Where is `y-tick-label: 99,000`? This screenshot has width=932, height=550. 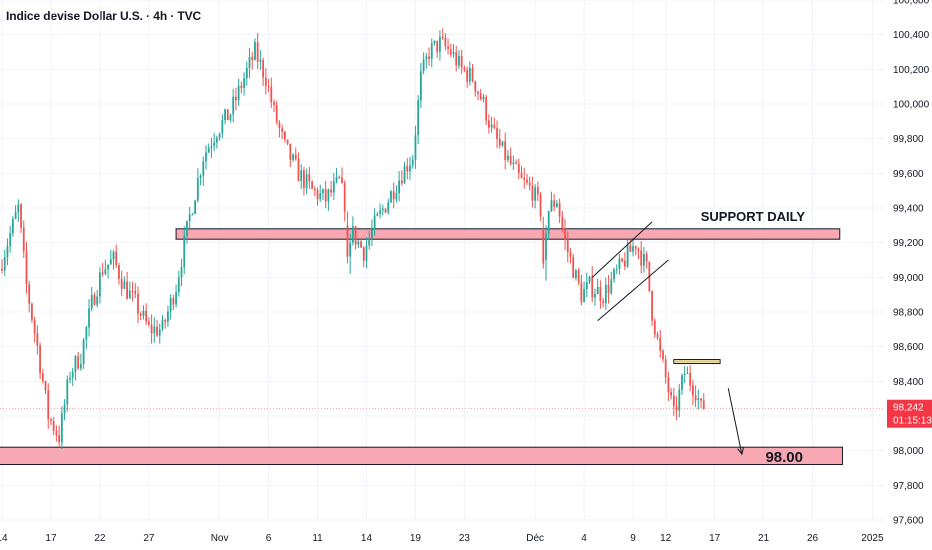 y-tick-label: 99,000 is located at coordinates (908, 278).